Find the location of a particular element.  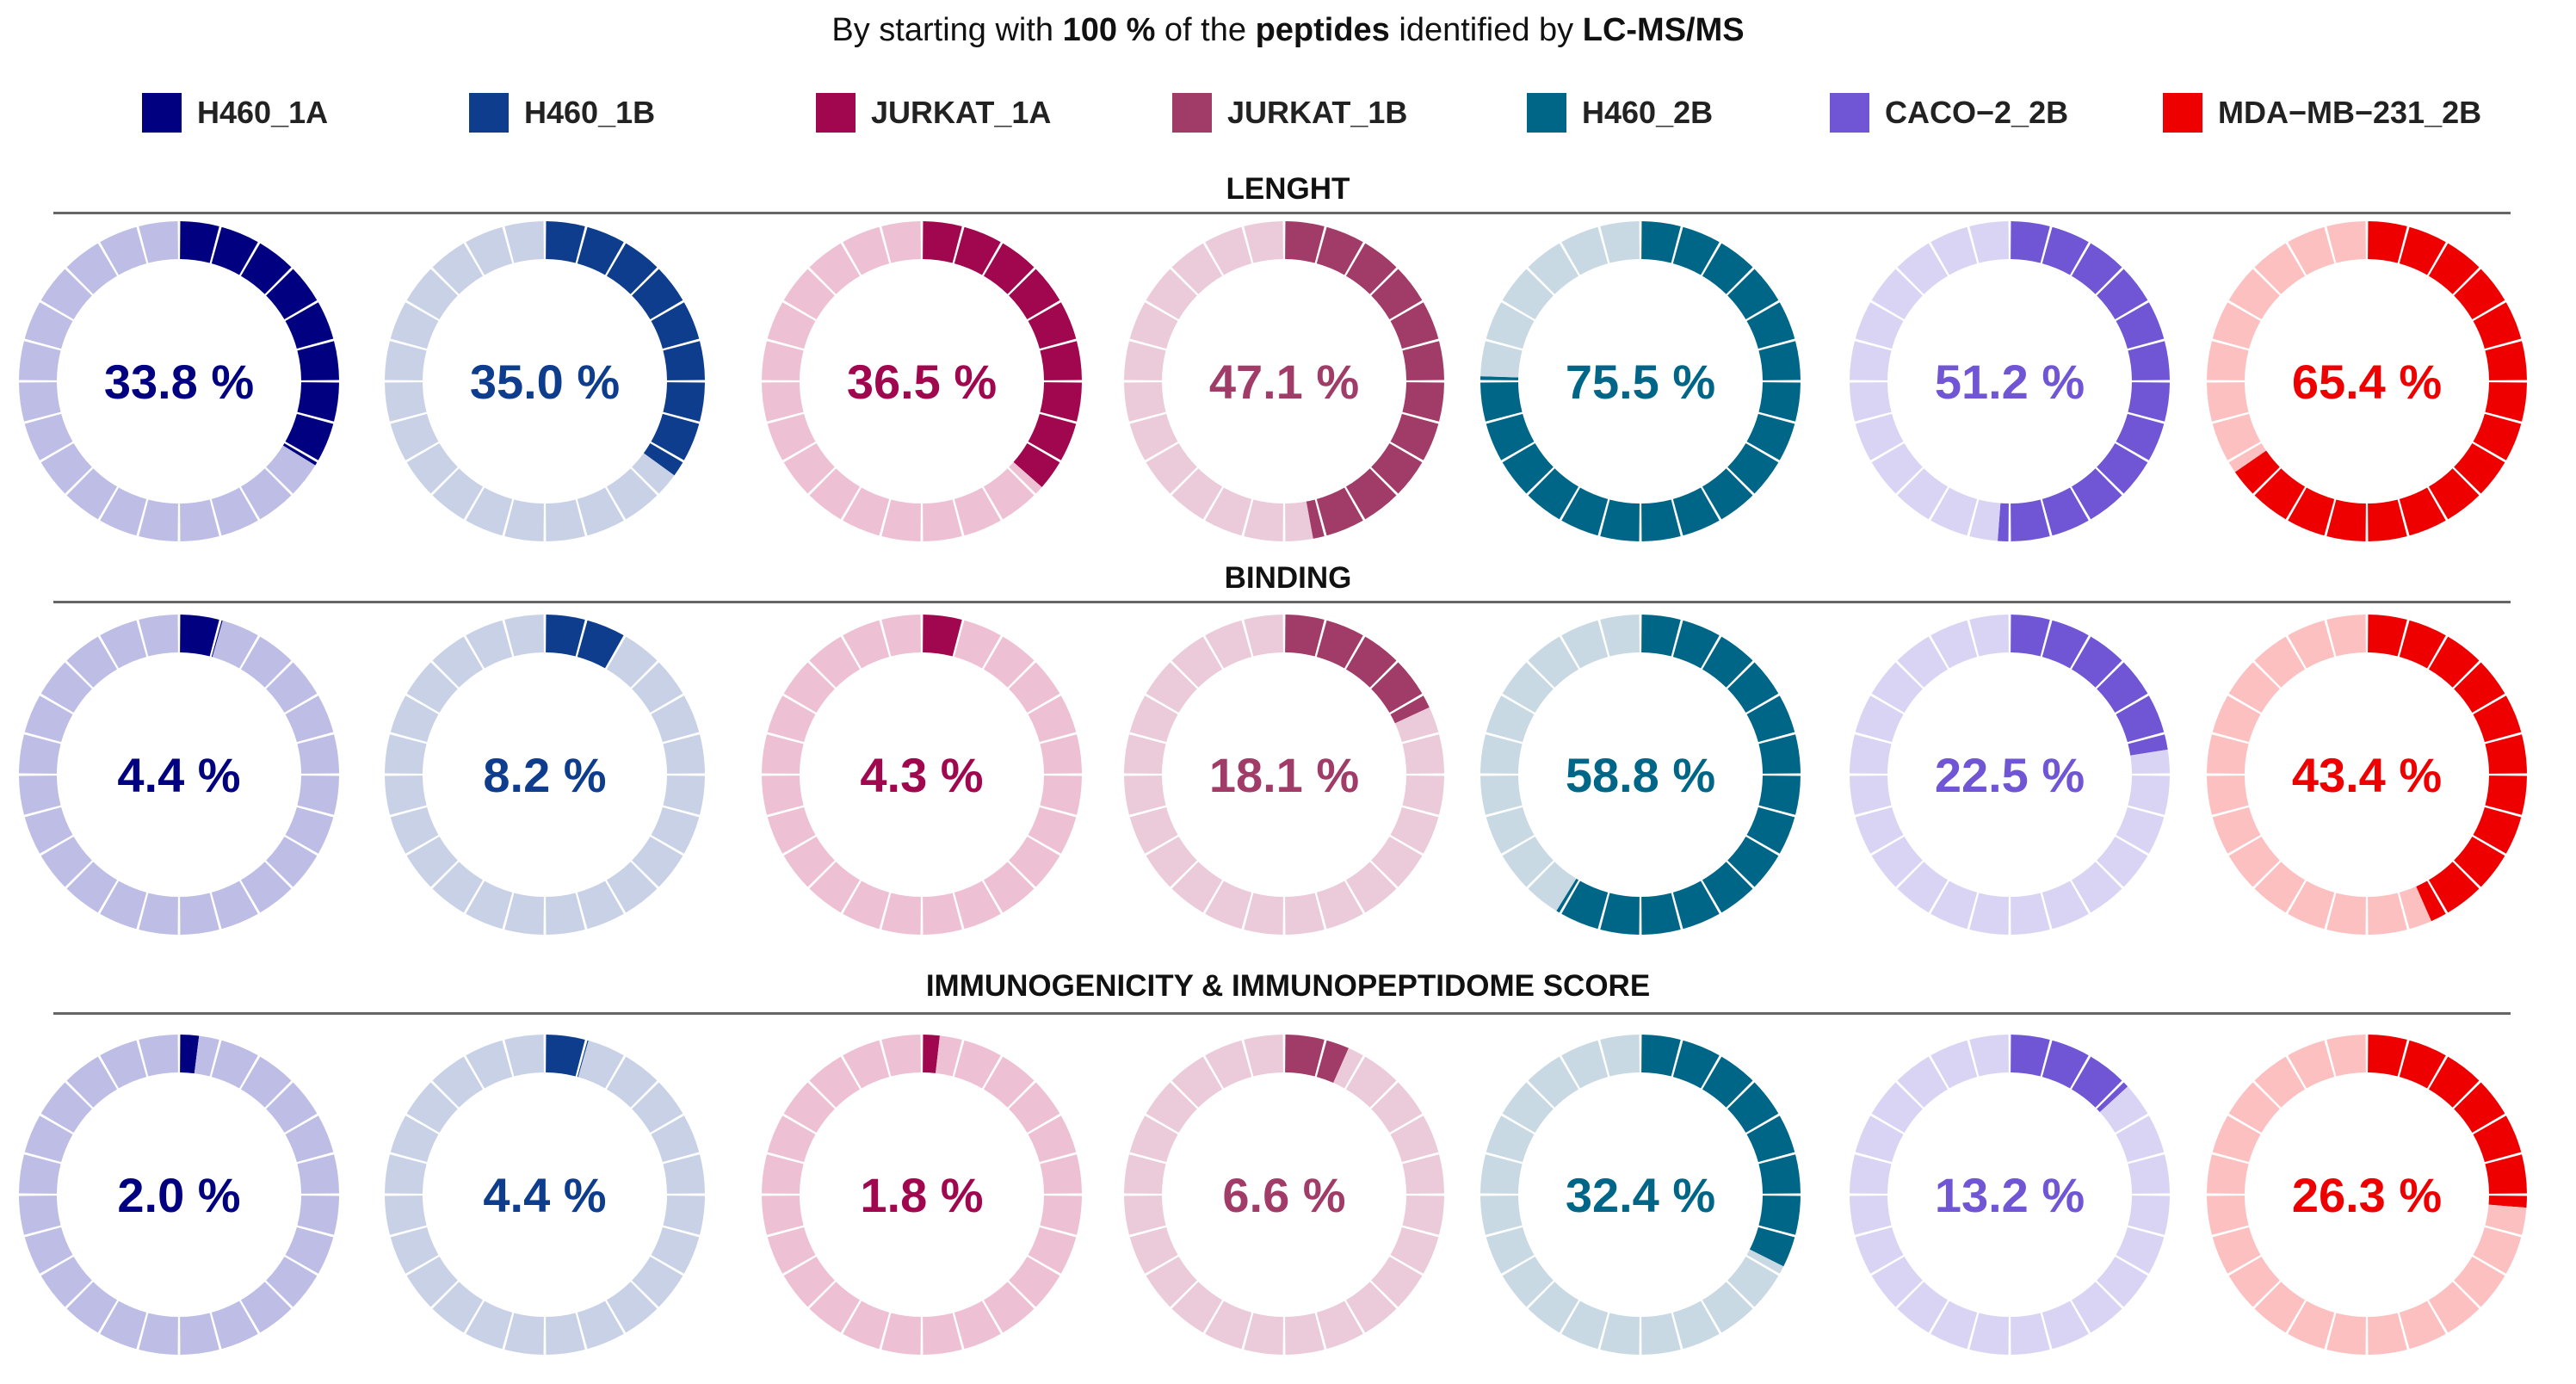

legend-item-jurkat-1a: JURKAT_1A is located at coordinates (933, 113).